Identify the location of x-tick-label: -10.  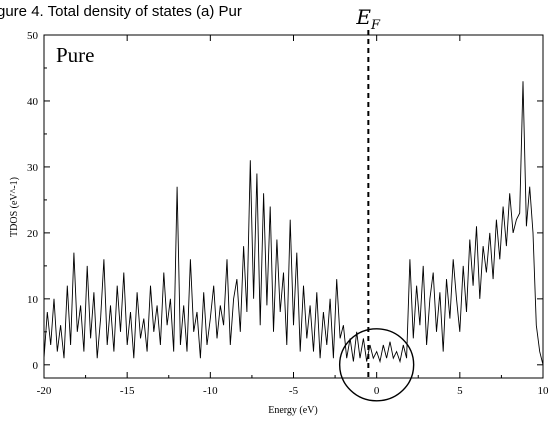
(210, 391).